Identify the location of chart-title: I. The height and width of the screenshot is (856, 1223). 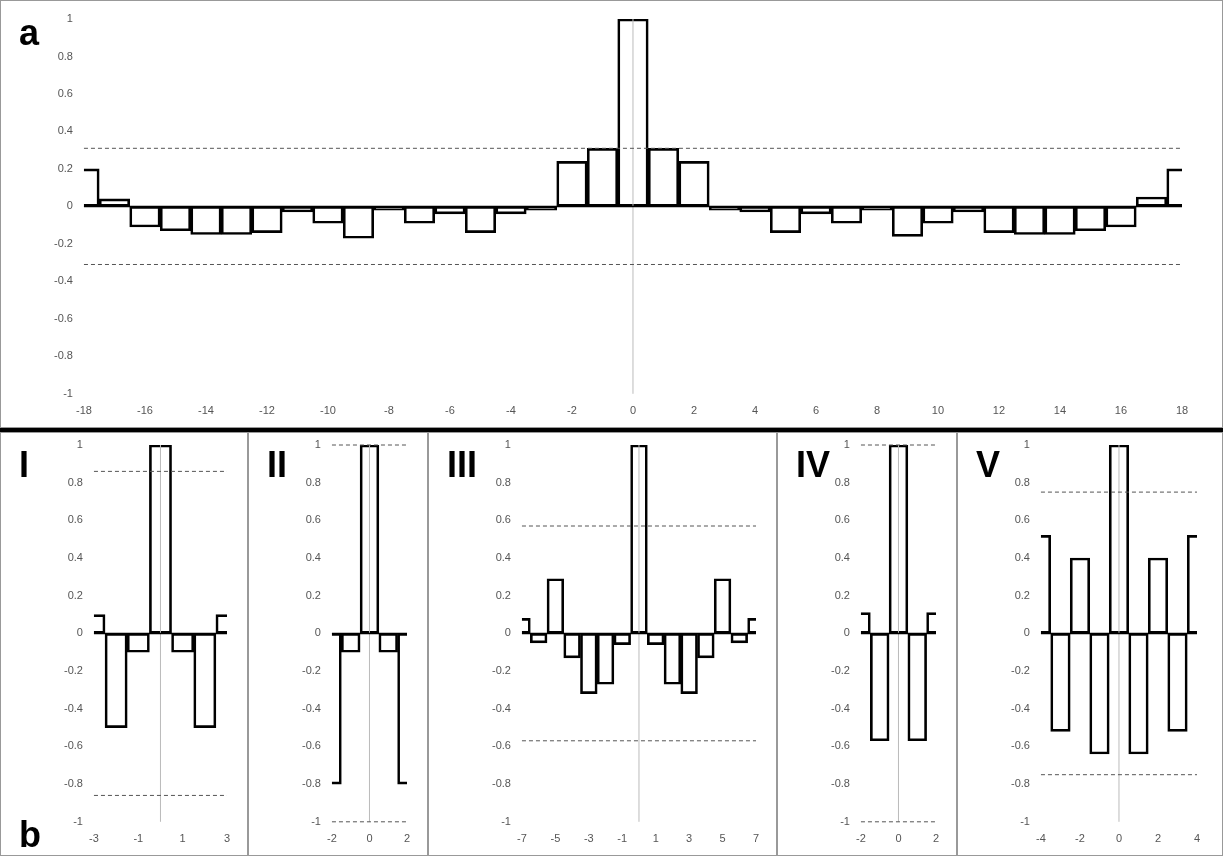
(24, 464).